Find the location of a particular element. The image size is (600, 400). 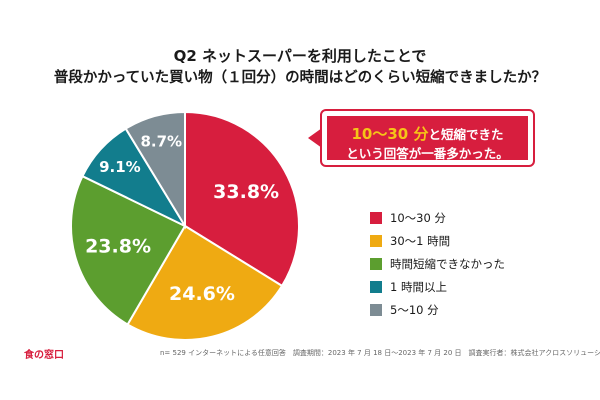

legend-item: 30〜1 時間 is located at coordinates (437, 240).